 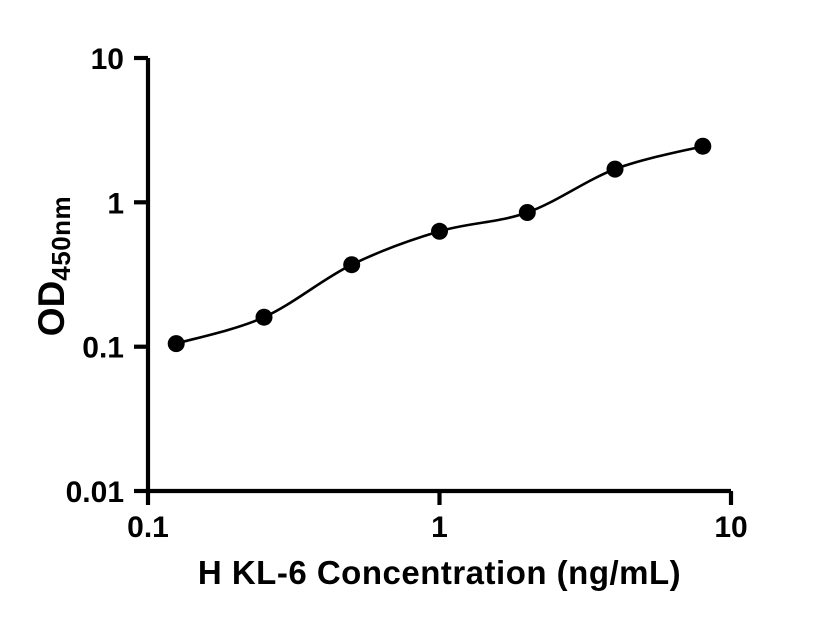 I want to click on y-axis-title-main: OD, so click(x=51, y=308).